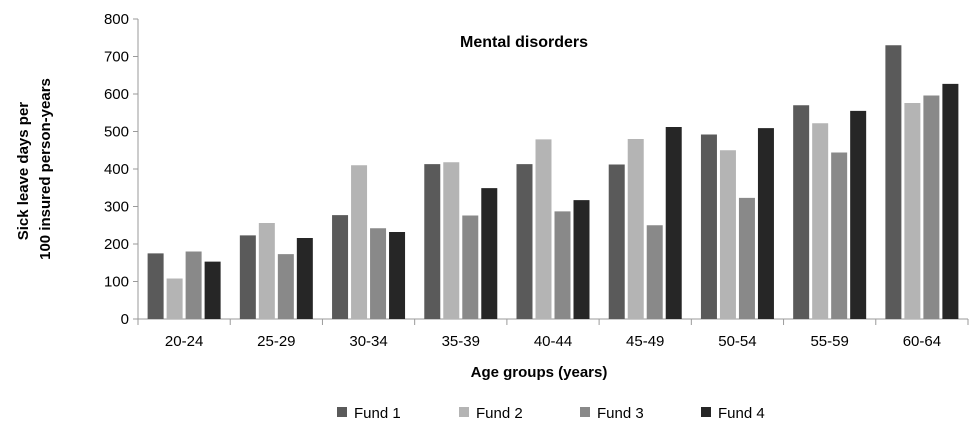 The image size is (971, 428). I want to click on y-tick-label: 700, so click(116, 57).